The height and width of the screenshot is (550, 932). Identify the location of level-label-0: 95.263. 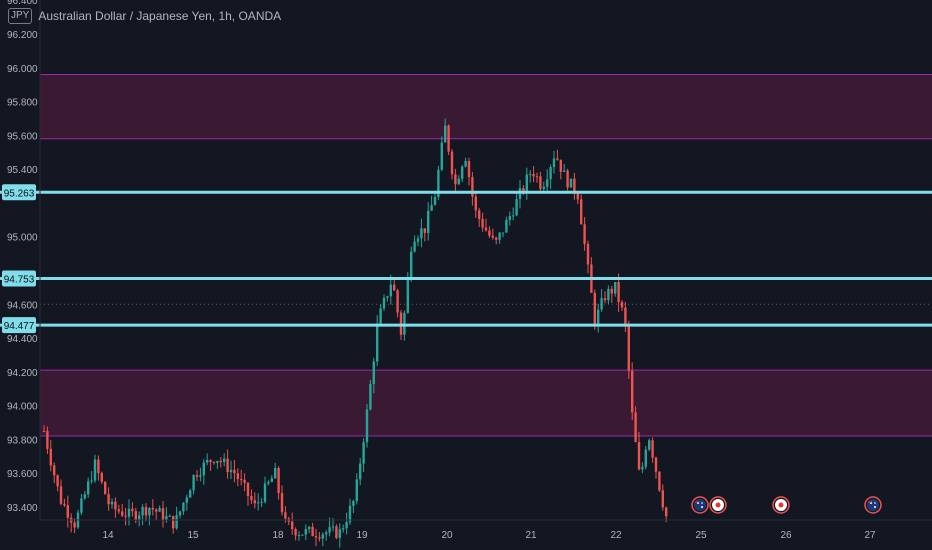
(19, 193).